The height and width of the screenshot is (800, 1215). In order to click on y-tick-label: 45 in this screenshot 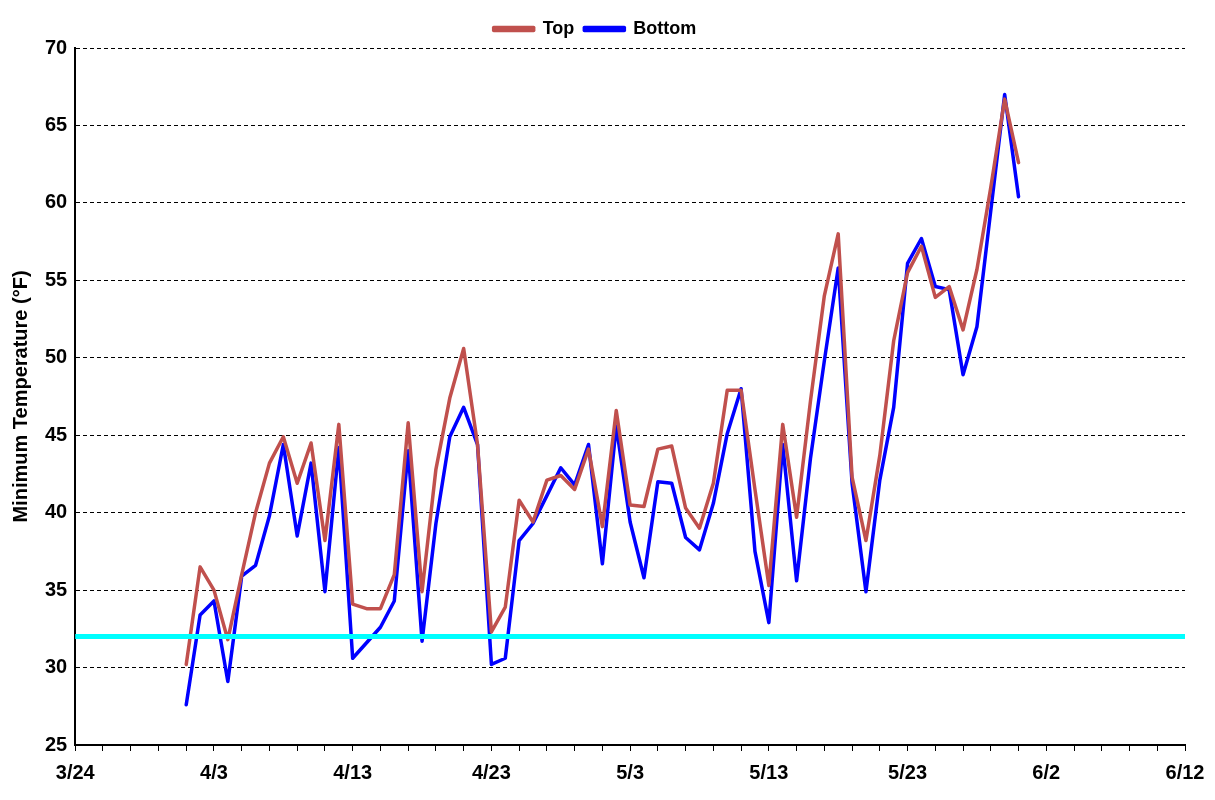, I will do `click(56, 433)`.